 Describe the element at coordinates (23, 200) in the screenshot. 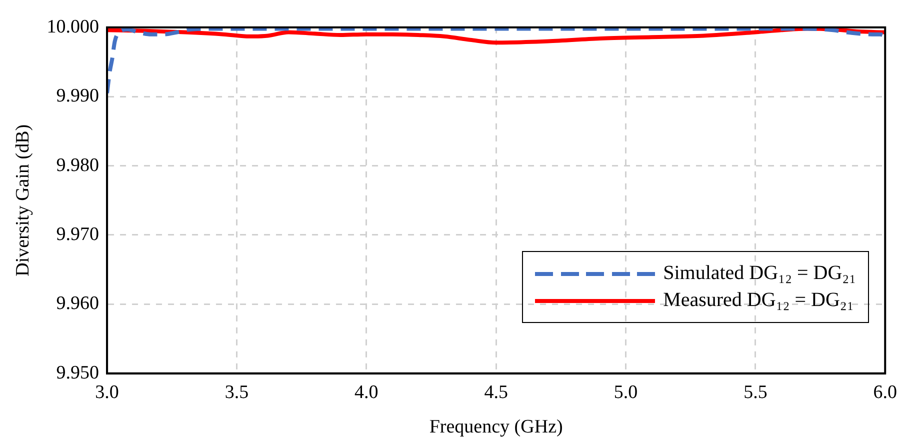

I see `y-axis-title: Diversity Gain (dB)` at that location.